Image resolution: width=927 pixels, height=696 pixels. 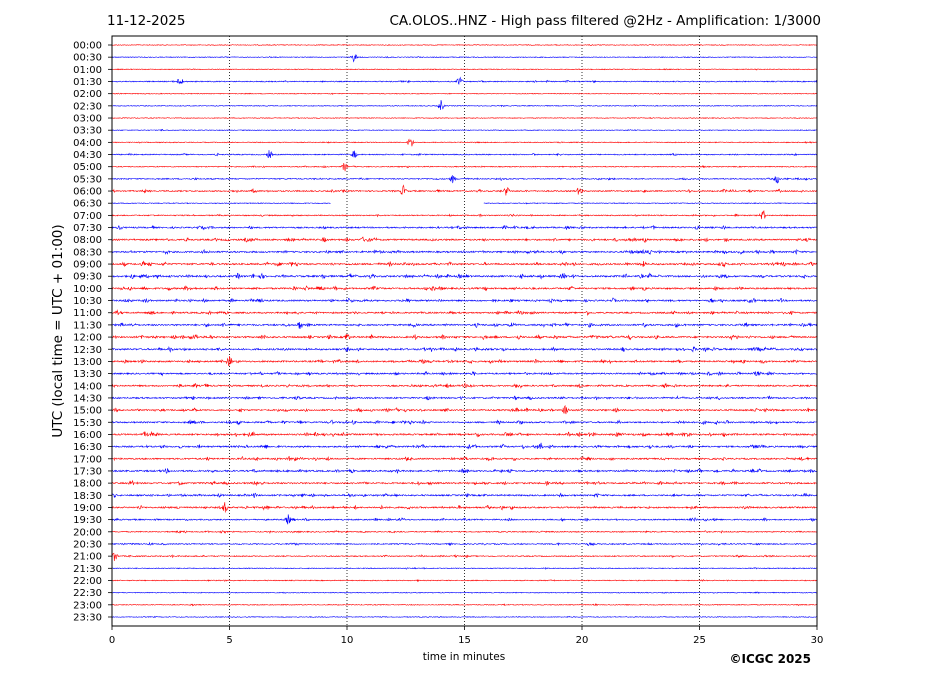 I want to click on row-label-0600: 06:00, so click(x=87, y=192).